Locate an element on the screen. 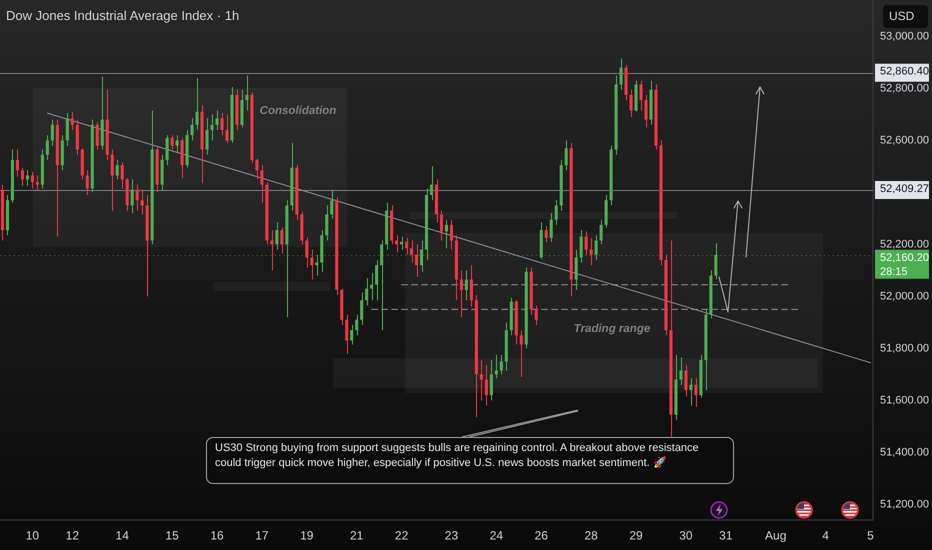 This screenshot has width=932, height=550. x-tick-label: 17 is located at coordinates (262, 535).